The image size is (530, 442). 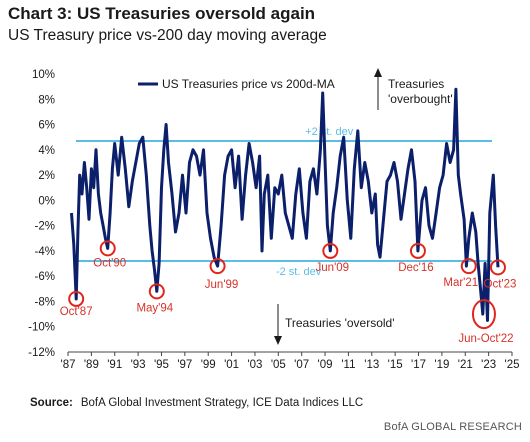 What do you see at coordinates (452, 427) in the screenshot?
I see `brand-footer: BofA GLOBAL RESEARCH` at bounding box center [452, 427].